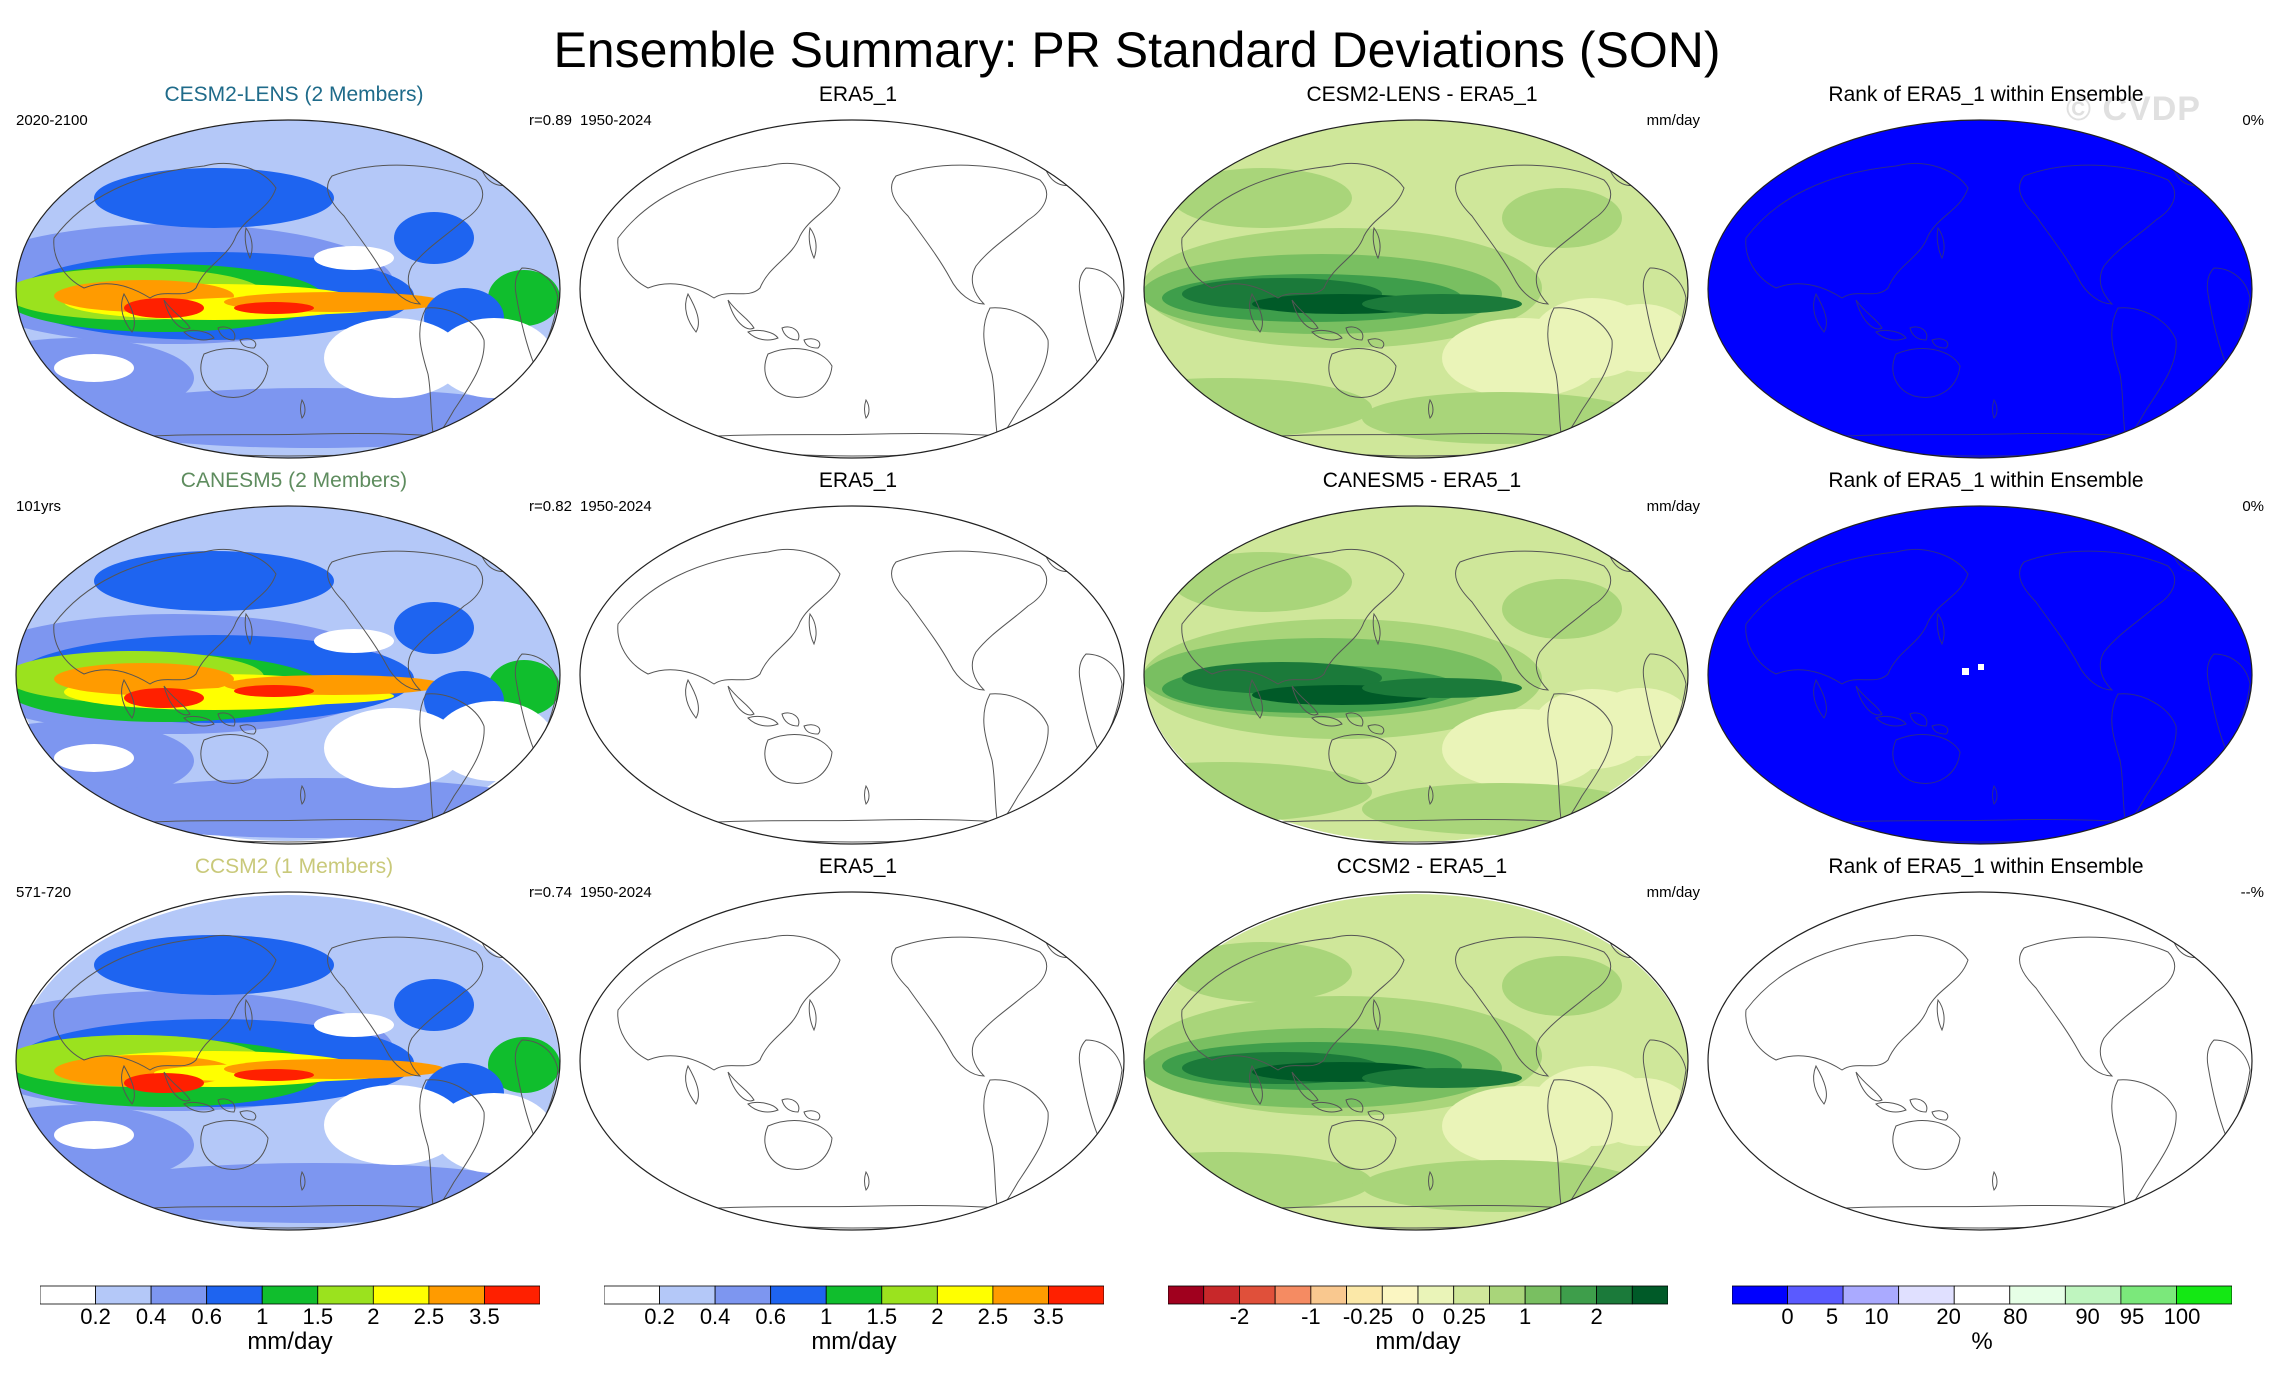 This screenshot has height=1394, width=2274. I want to click on colorbar-tick-label: 2.5, so click(429, 1316).